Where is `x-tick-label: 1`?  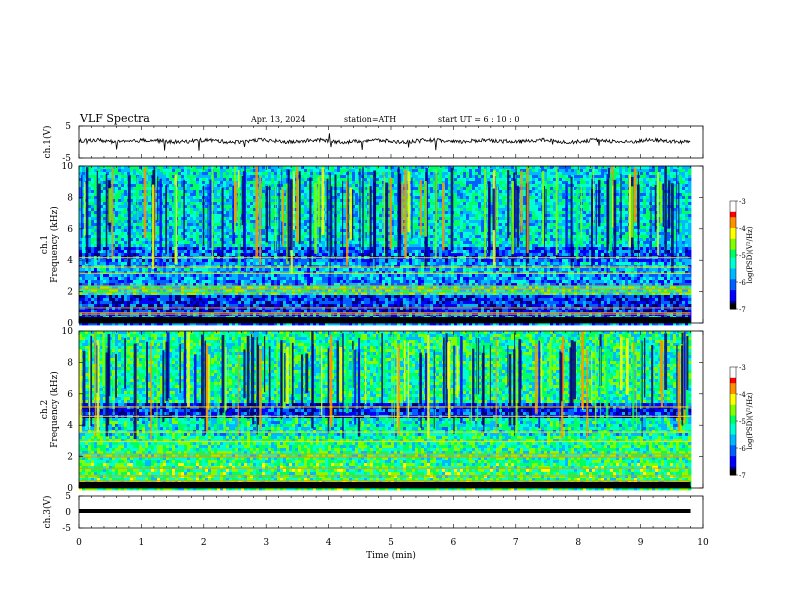
x-tick-label: 1 is located at coordinates (142, 543).